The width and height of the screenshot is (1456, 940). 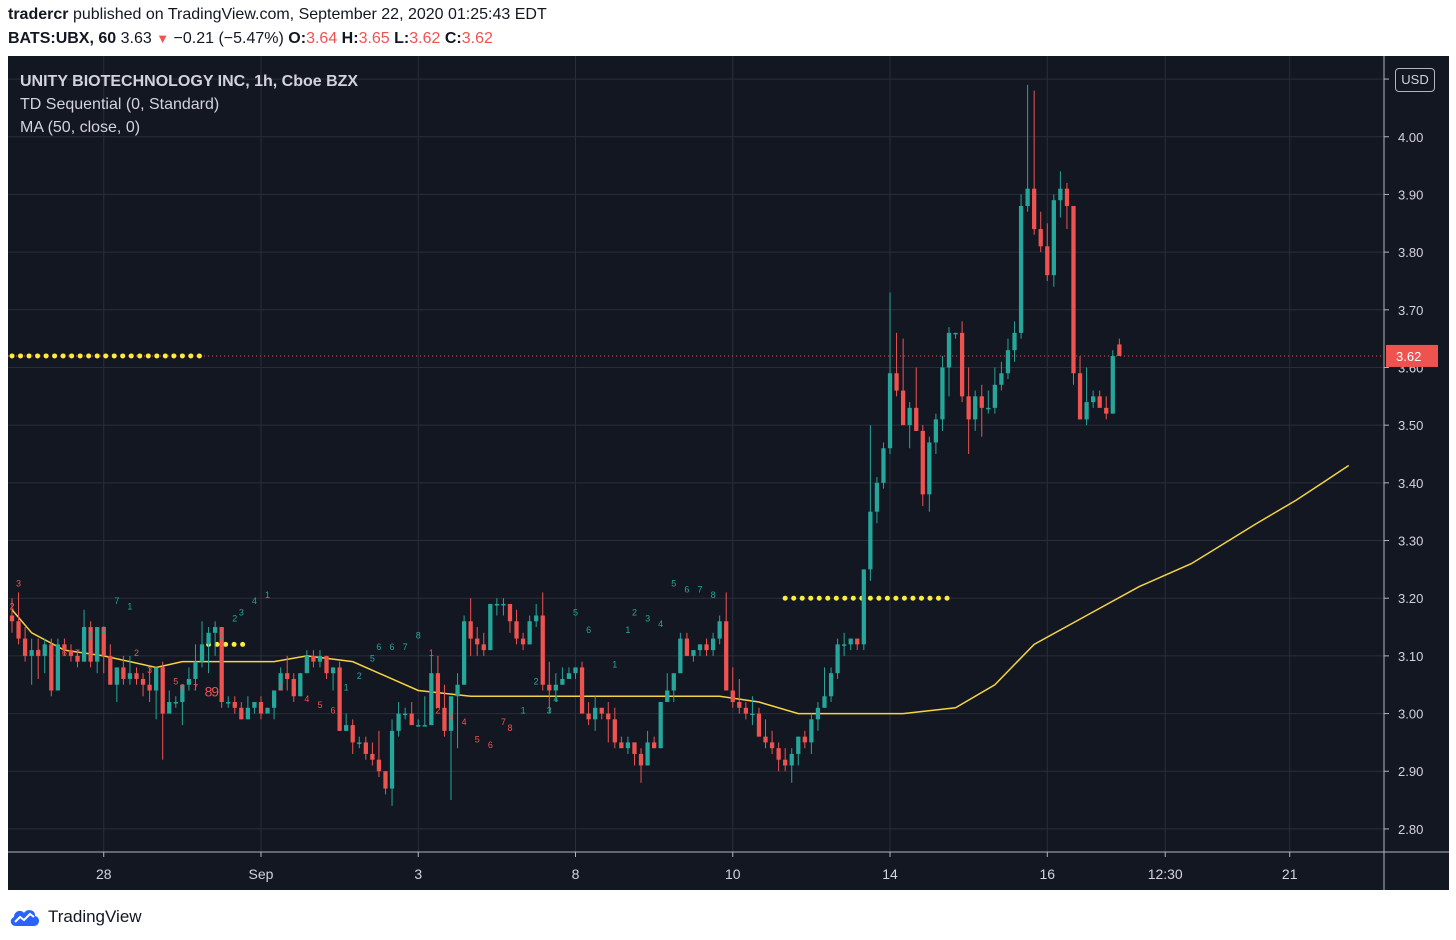 I want to click on legend-td-sequential: TD Sequential (0, Standard), so click(x=120, y=104).